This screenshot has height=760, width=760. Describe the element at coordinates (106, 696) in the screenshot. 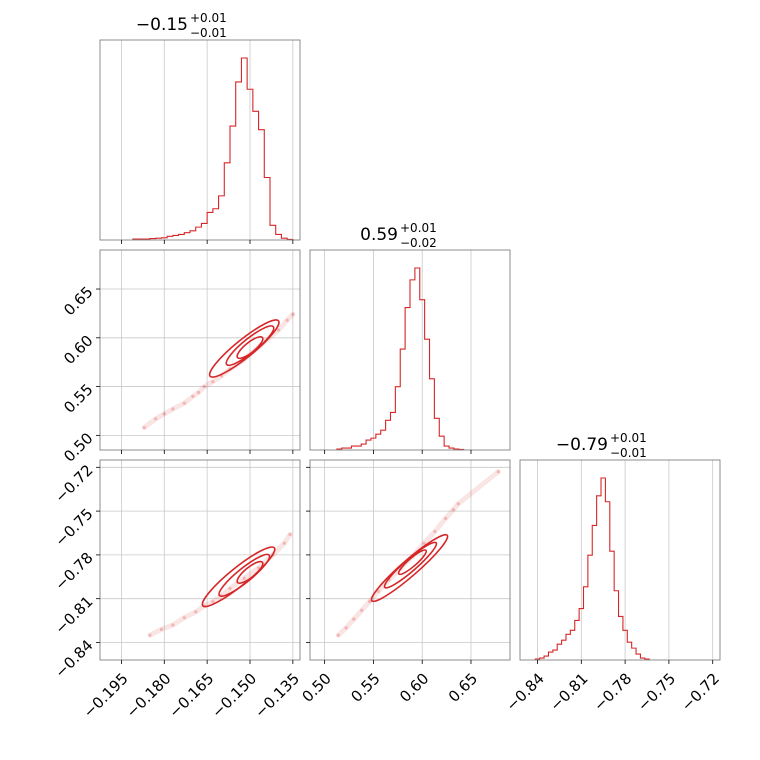

I see `x-tick-label: −0.195` at that location.